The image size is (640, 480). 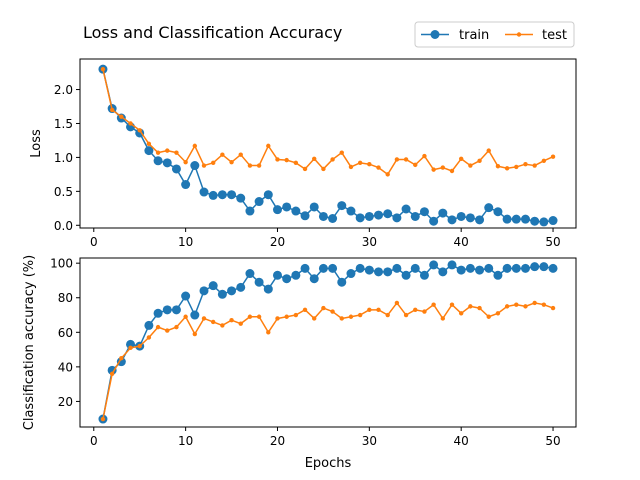 What do you see at coordinates (65, 402) in the screenshot?
I see `accuracy-y-tick-label: 20` at bounding box center [65, 402].